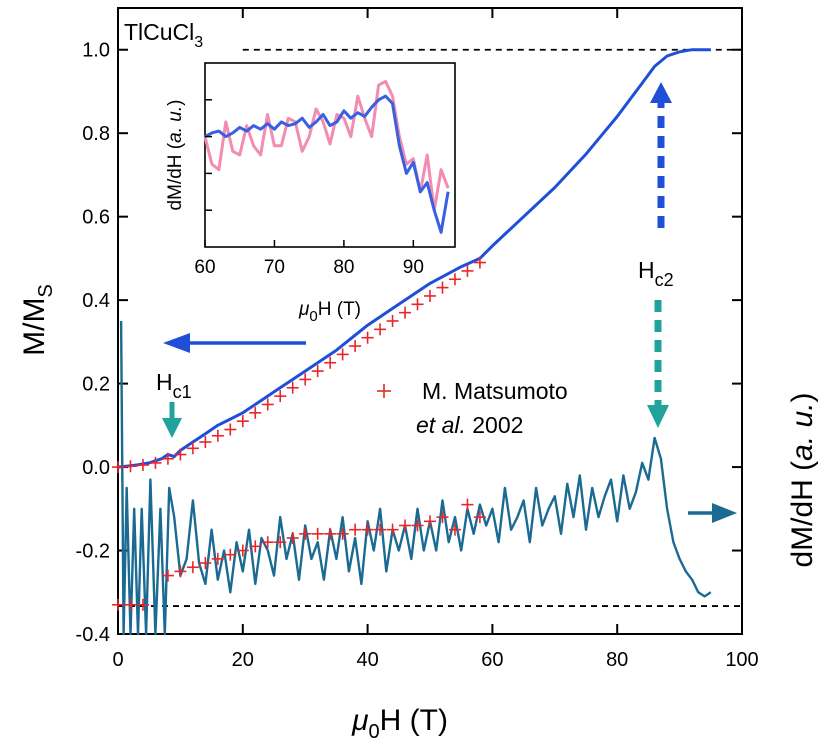 This screenshot has height=739, width=830. Describe the element at coordinates (96, 301) in the screenshot. I see `y-tick-label: 0.4` at that location.